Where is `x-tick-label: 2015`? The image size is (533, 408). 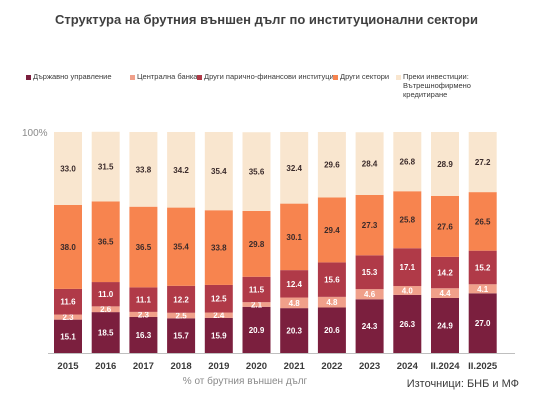
x-tick-label: 2015 is located at coordinates (68, 366).